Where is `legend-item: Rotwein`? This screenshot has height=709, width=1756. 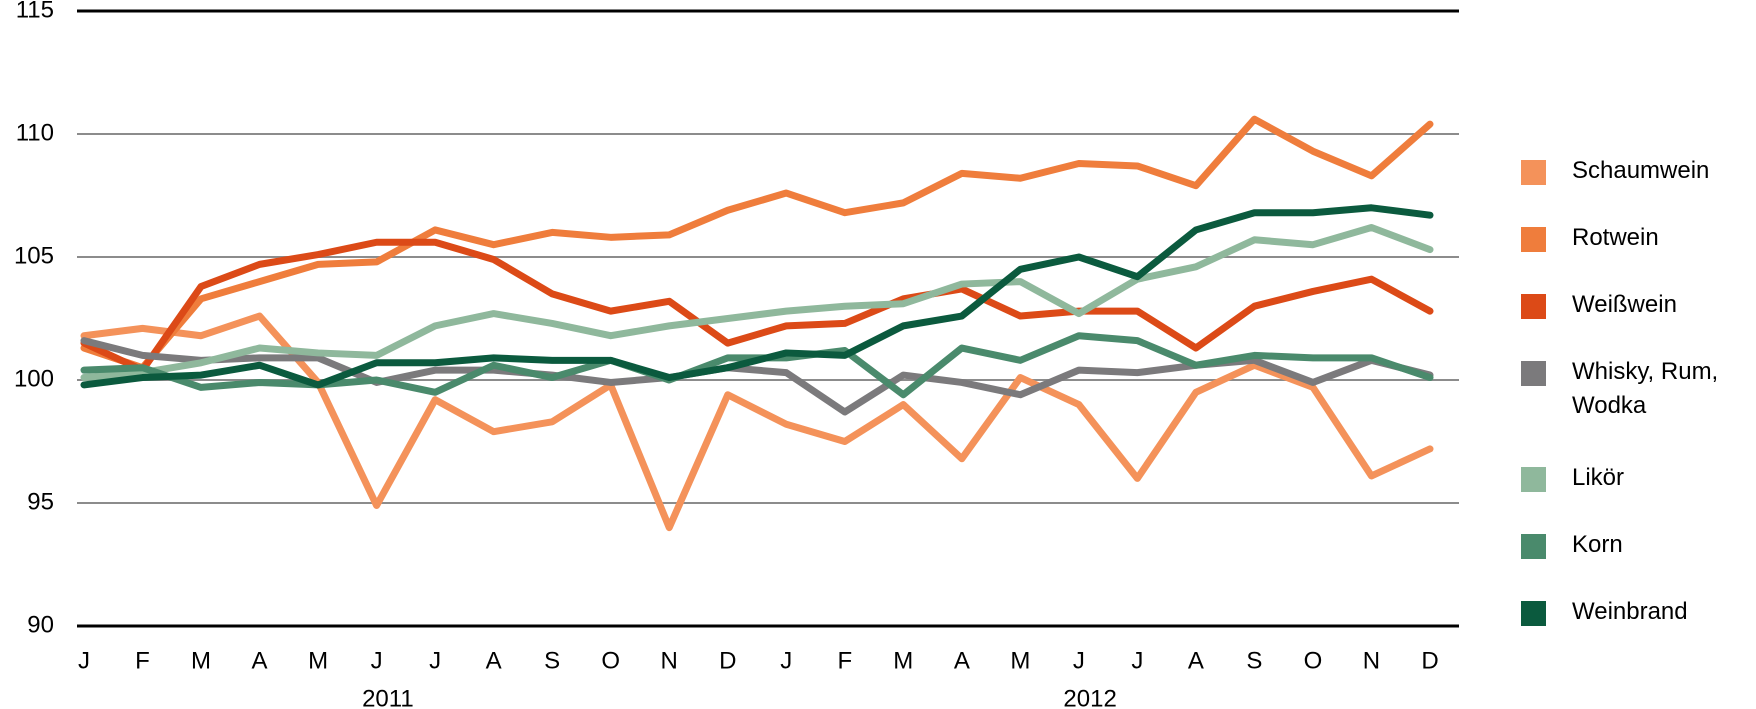 legend-item: Rotwein is located at coordinates (1636, 239).